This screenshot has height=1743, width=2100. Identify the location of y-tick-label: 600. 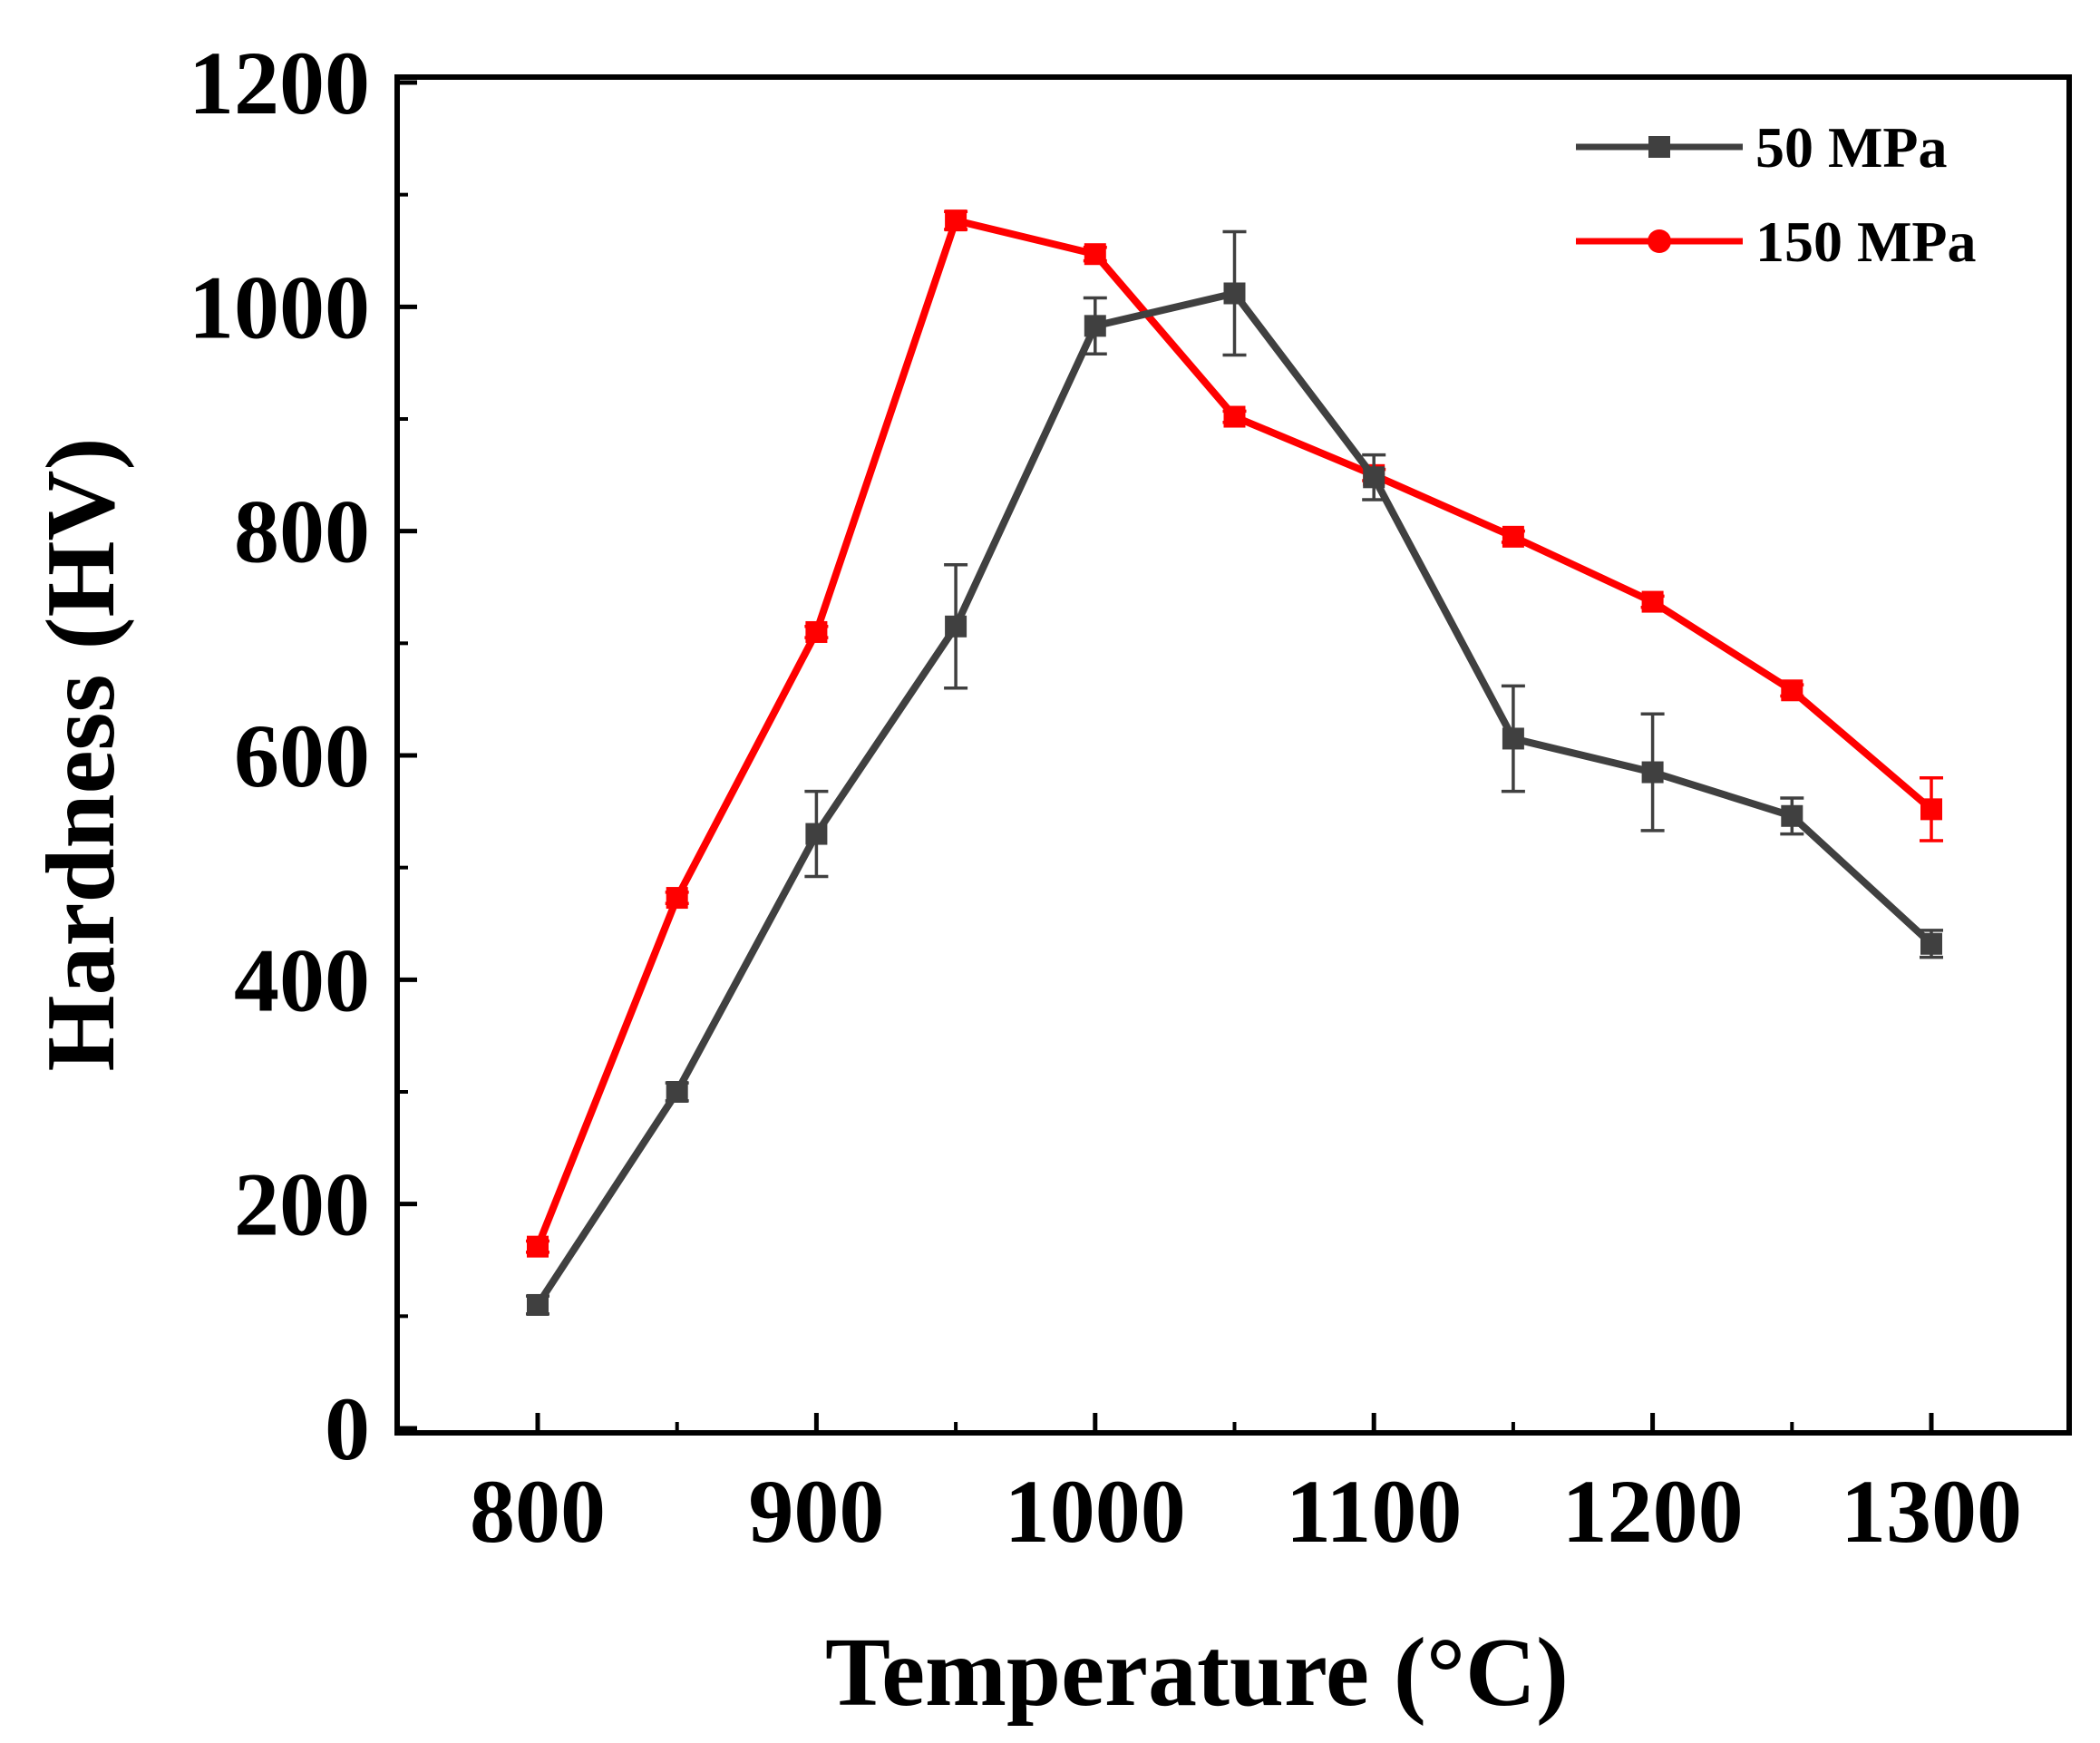
(302, 756).